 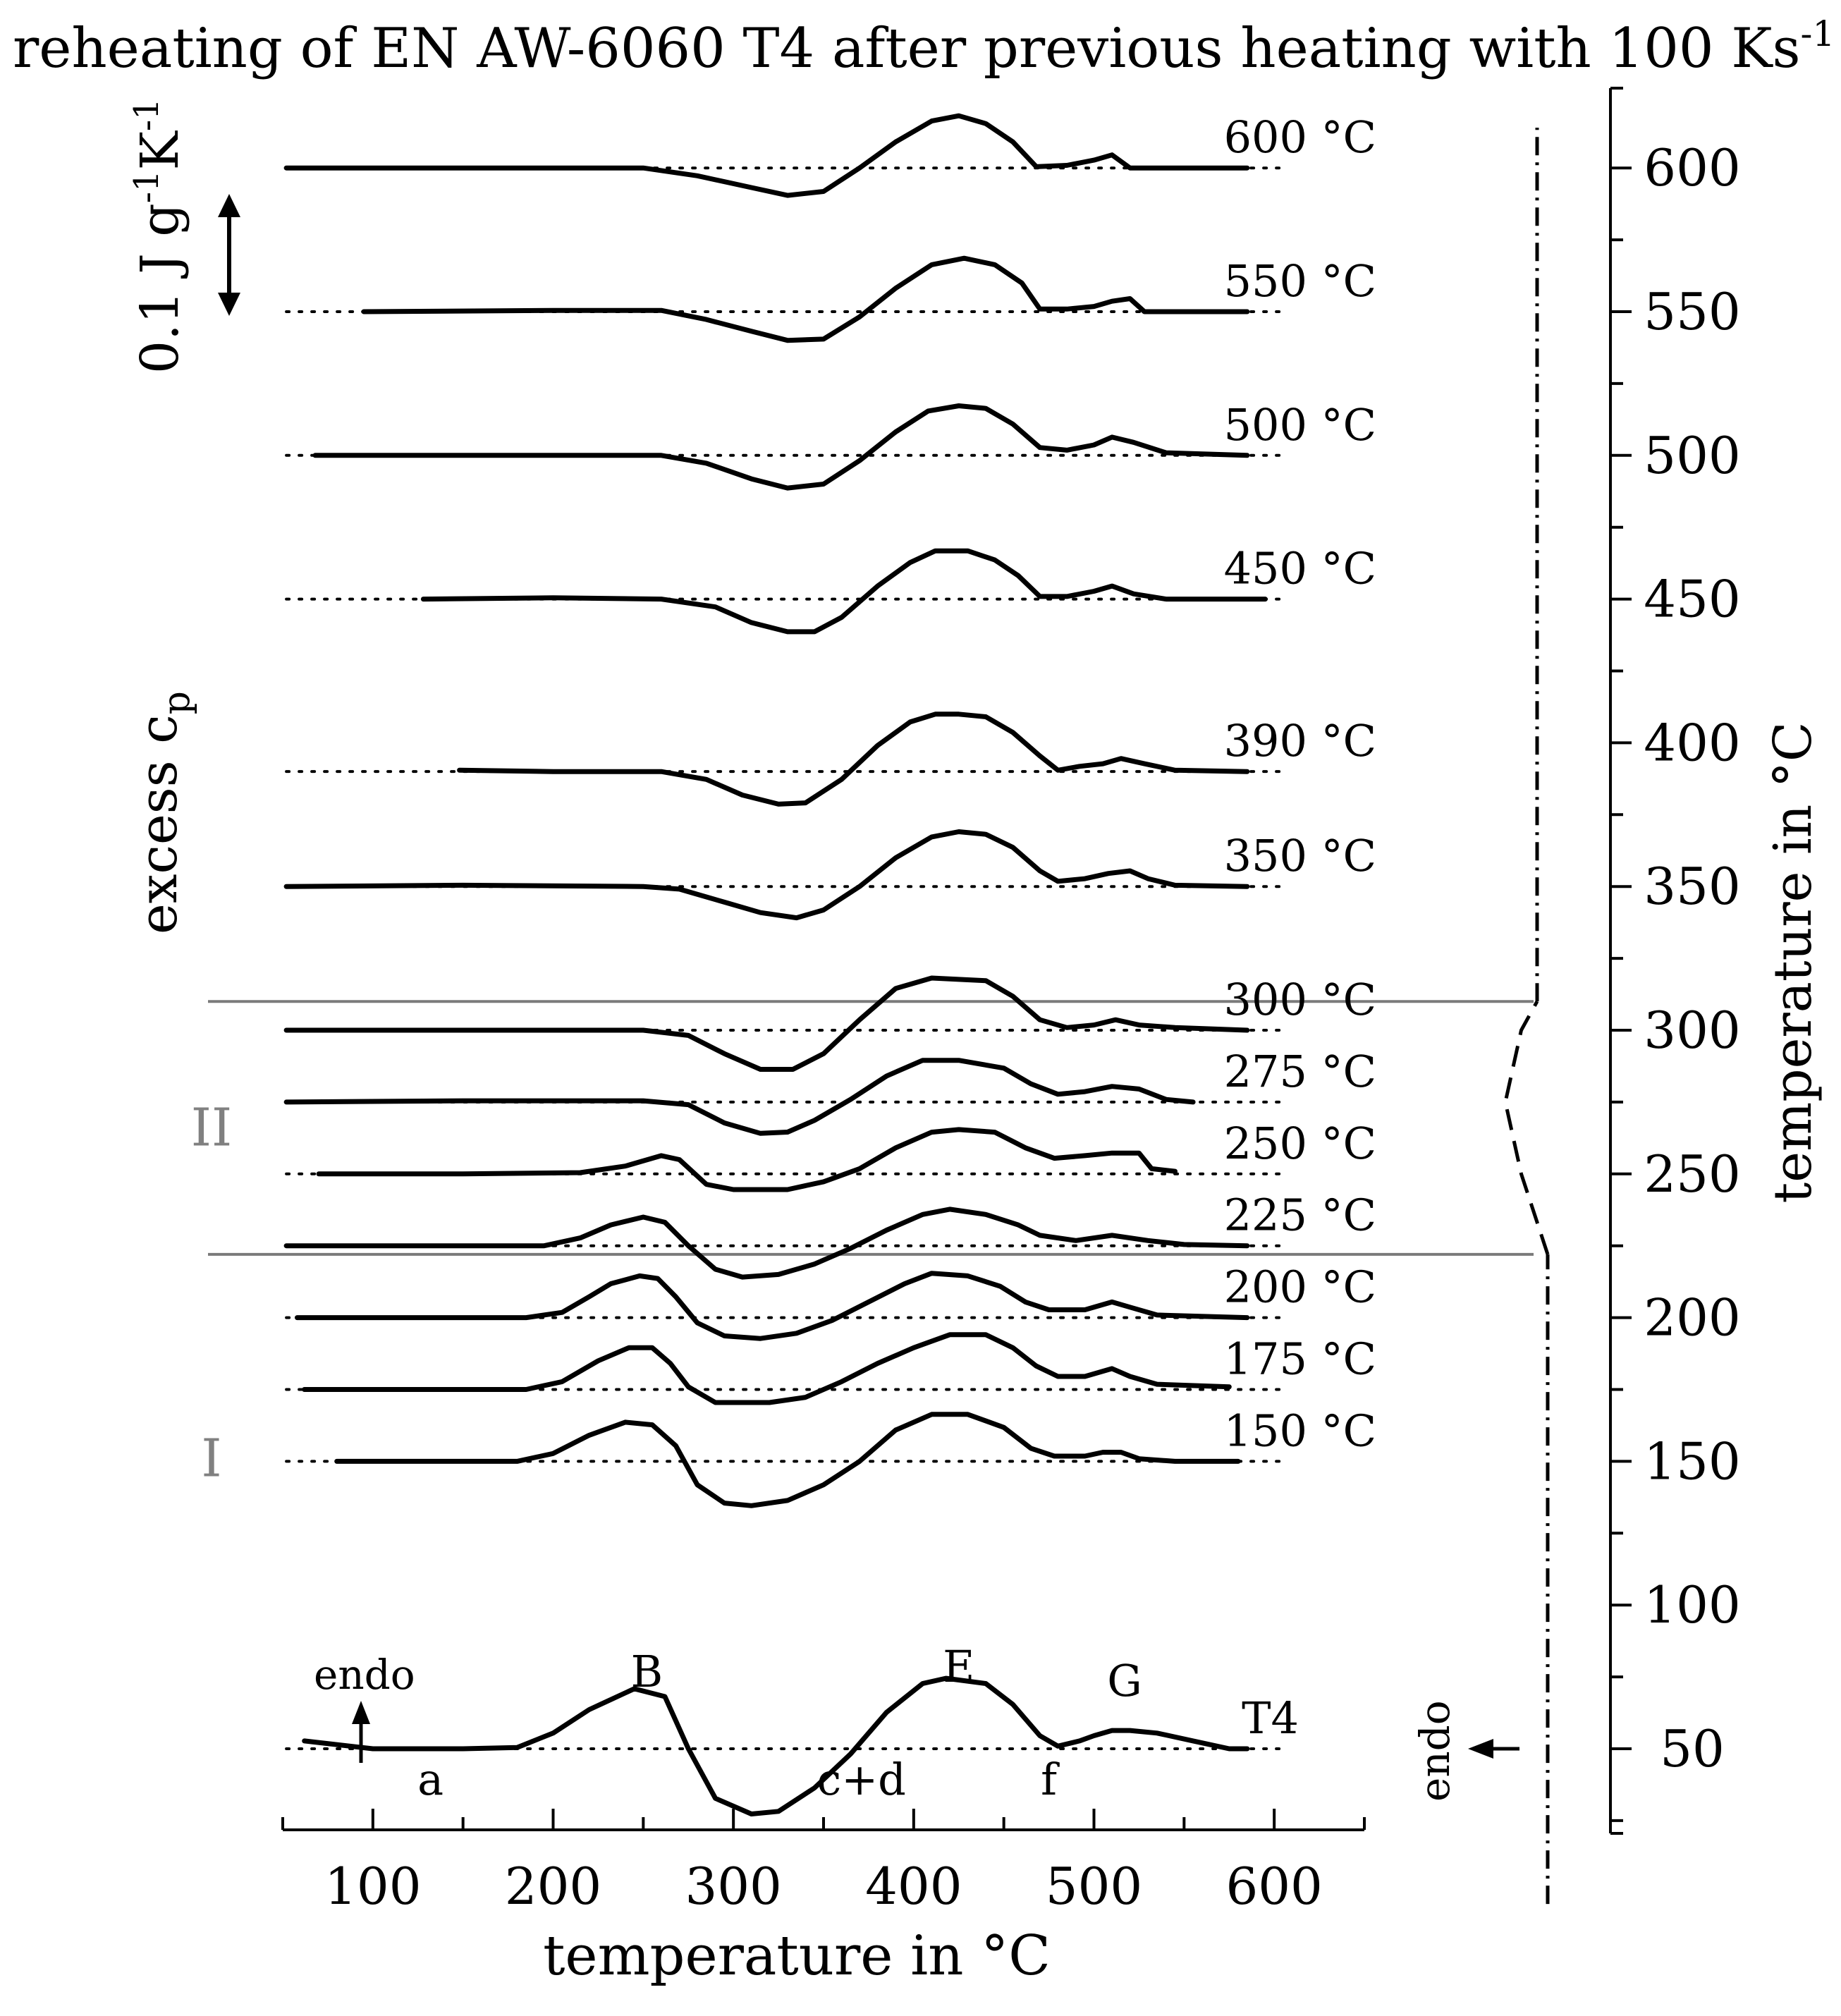 What do you see at coordinates (1793, 963) in the screenshot?
I see `temperature-axis-label: temperature in °C` at bounding box center [1793, 963].